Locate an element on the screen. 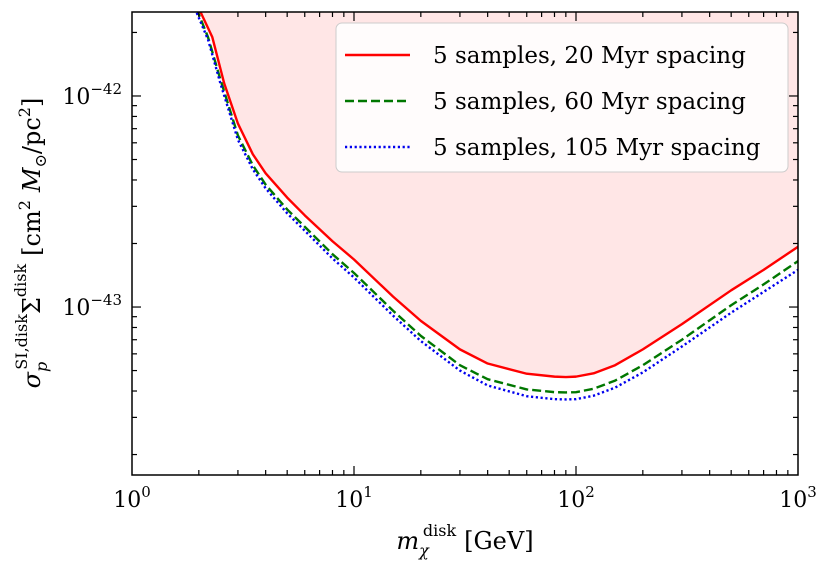 The image size is (830, 570). x-tick-label: 10³ is located at coordinates (798, 498).